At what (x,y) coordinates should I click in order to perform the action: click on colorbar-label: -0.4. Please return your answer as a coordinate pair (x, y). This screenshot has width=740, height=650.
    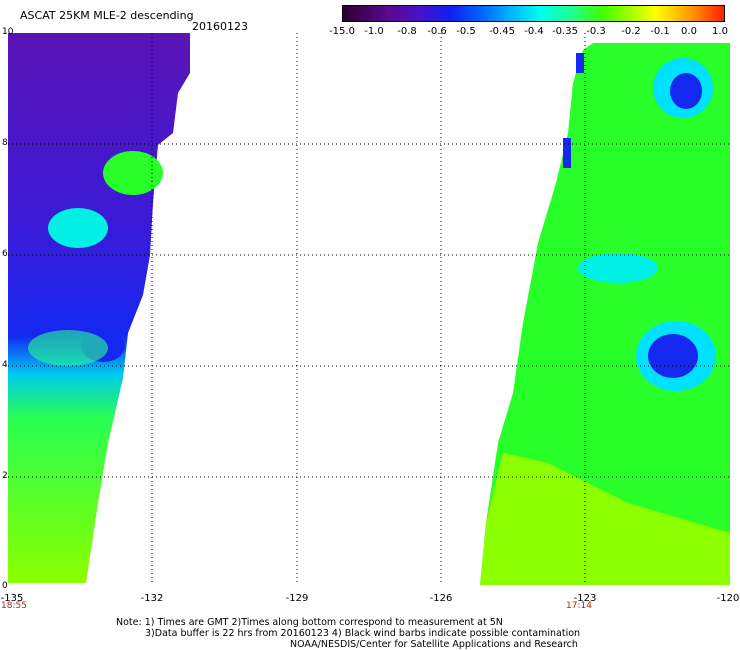
    Looking at the image, I should click on (534, 31).